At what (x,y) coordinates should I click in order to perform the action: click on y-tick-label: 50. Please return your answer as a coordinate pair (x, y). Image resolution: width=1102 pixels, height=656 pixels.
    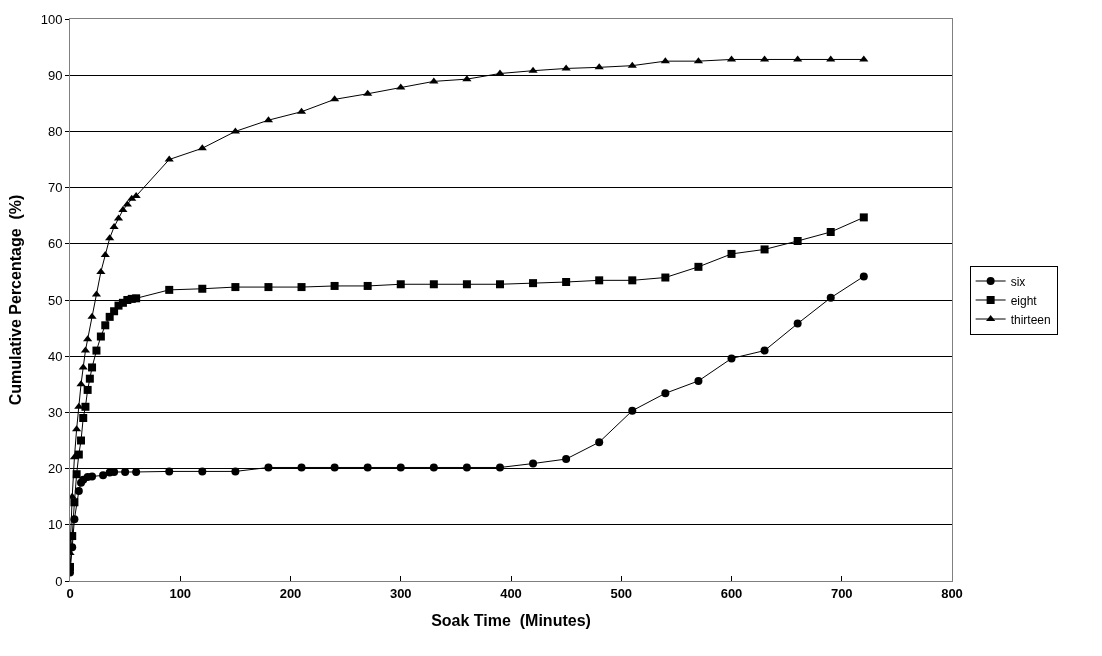
    Looking at the image, I should click on (55, 300).